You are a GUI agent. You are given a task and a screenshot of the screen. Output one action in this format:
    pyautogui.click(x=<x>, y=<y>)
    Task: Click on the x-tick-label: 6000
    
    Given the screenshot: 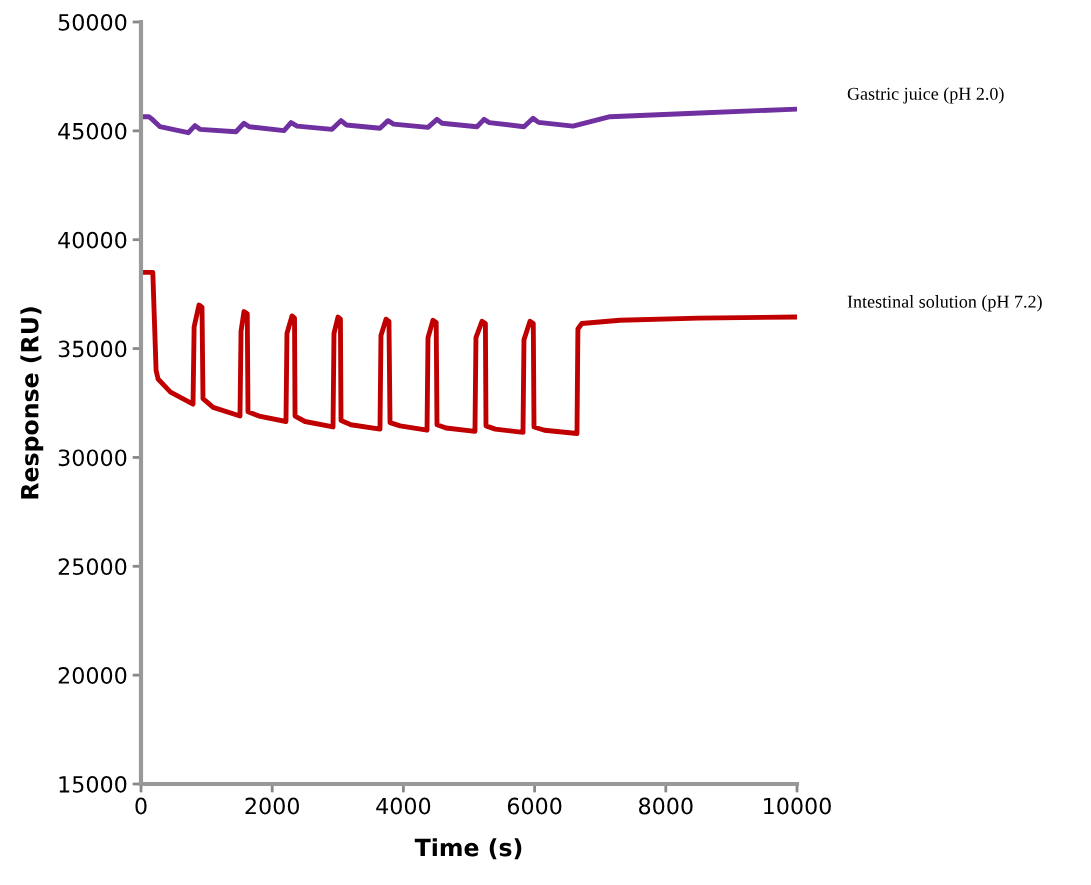 What is the action you would take?
    pyautogui.click(x=534, y=806)
    